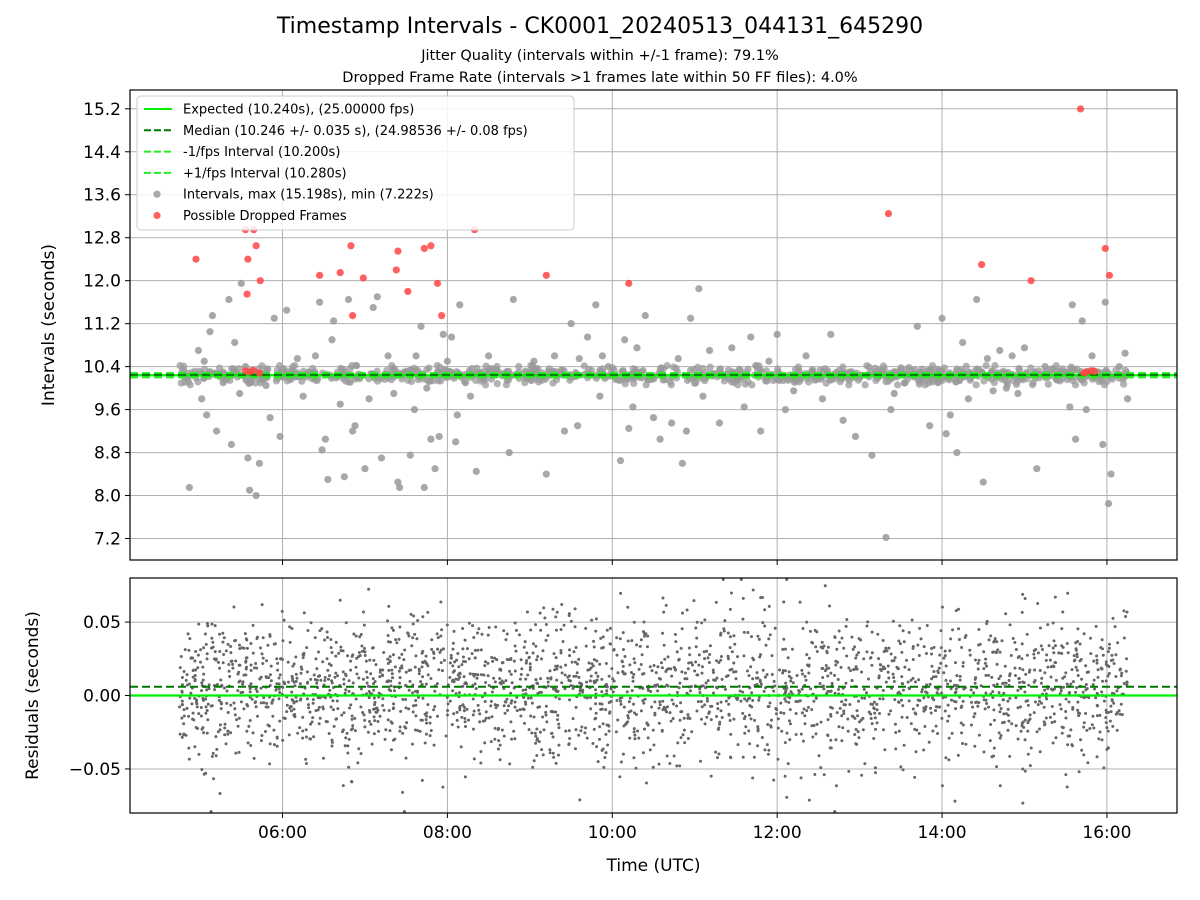  What do you see at coordinates (265, 216) in the screenshot?
I see `legend-entry-5: Possible Dropped Frames` at bounding box center [265, 216].